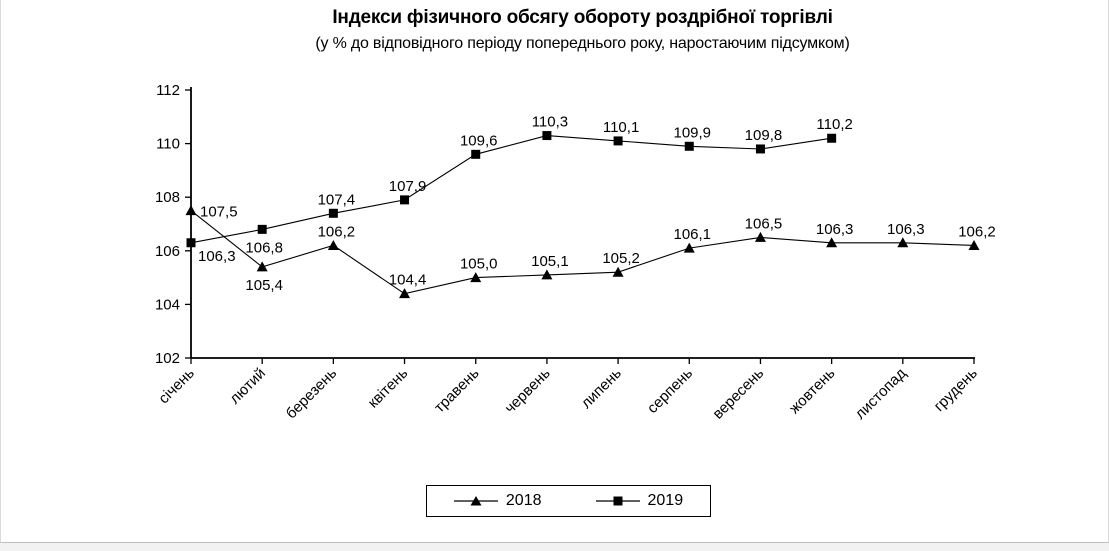 This screenshot has width=1109, height=551. Describe the element at coordinates (582, 252) in the screenshot. I see `series-line-2018` at that location.